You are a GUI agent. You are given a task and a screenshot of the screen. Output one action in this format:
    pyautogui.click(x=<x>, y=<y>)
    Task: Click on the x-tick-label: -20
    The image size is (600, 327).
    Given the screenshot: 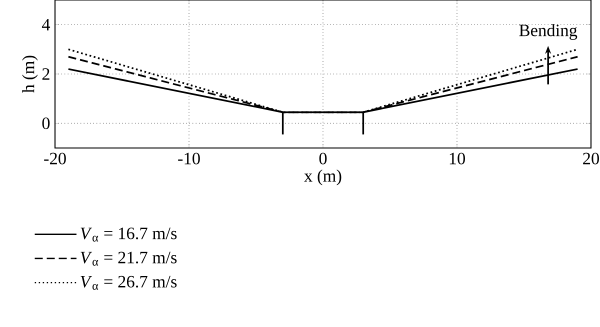 What is the action you would take?
    pyautogui.click(x=55, y=158)
    